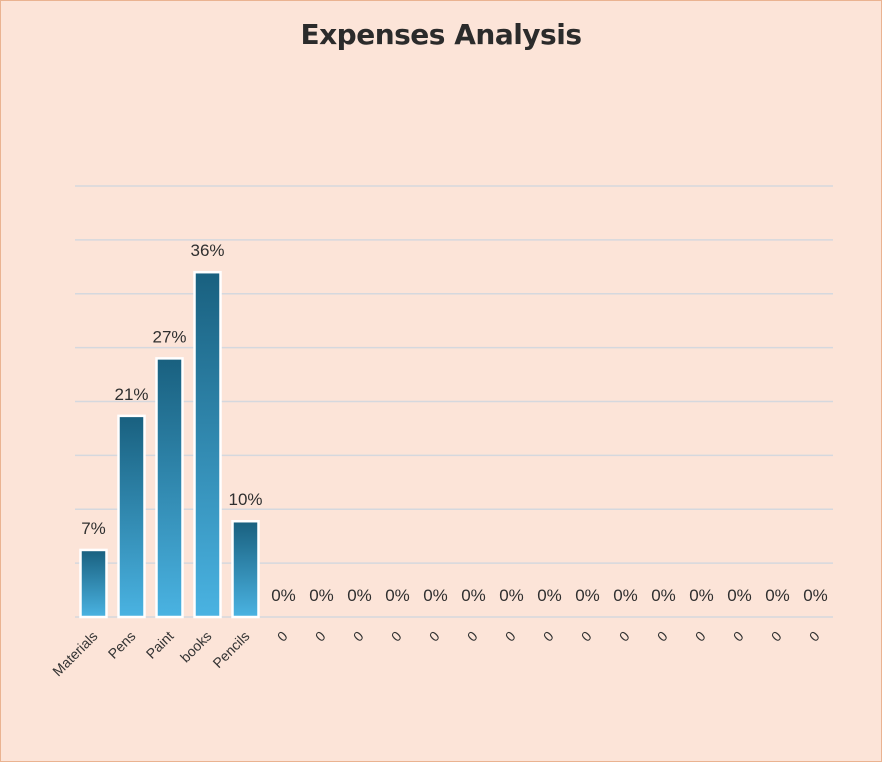 This screenshot has height=762, width=882. What do you see at coordinates (131, 394) in the screenshot?
I see `data-label: 21%` at bounding box center [131, 394].